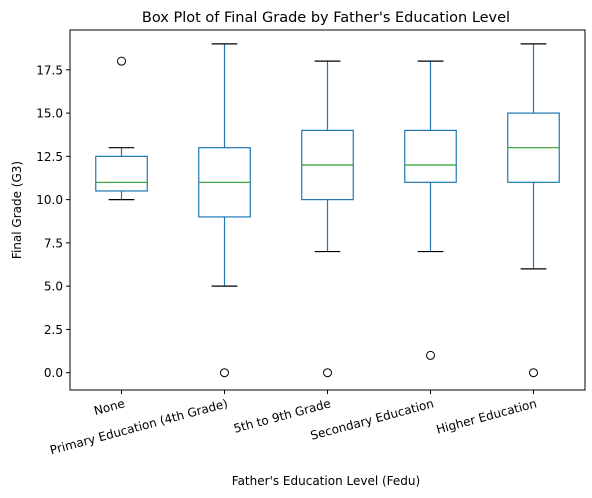  Describe the element at coordinates (17, 210) in the screenshot. I see `y-axis-label: Final Grade (G3)` at that location.